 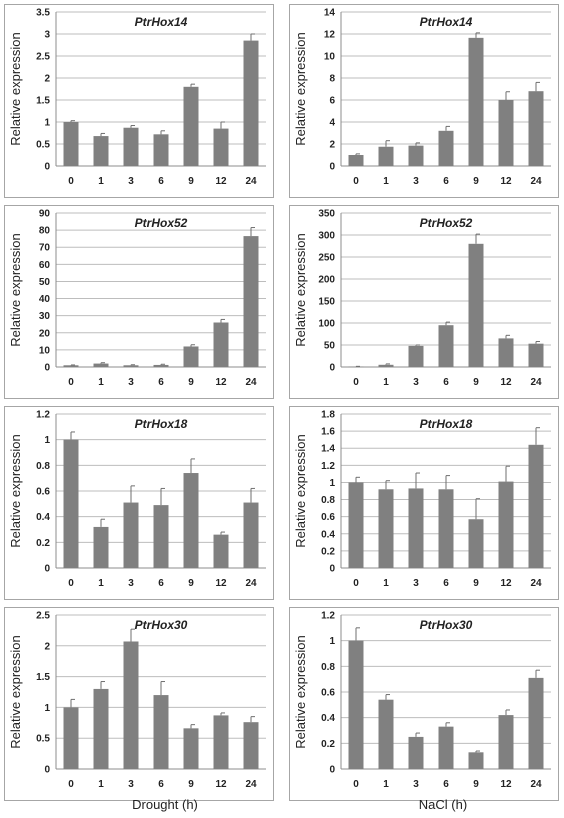 What do you see at coordinates (446, 22) in the screenshot?
I see `chart-title: PtrHox14` at bounding box center [446, 22].